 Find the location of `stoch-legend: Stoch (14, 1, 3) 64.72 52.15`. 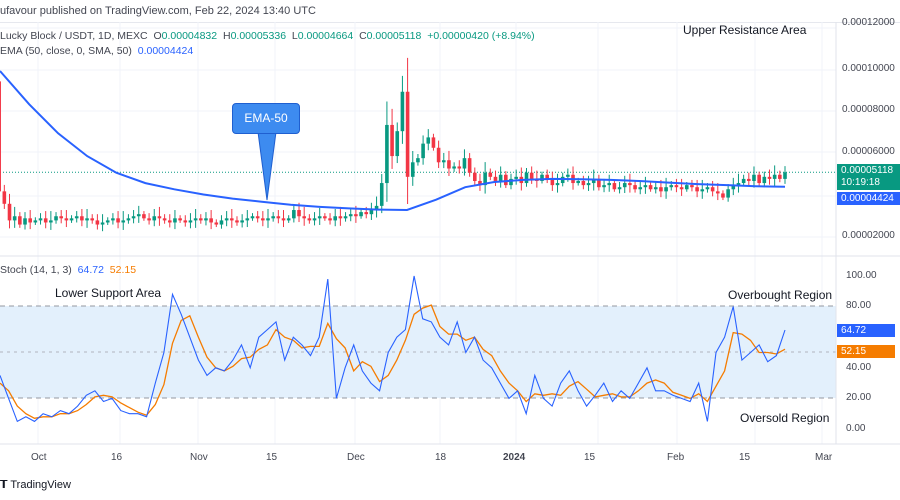

stoch-legend: Stoch (14, 1, 3) 64.72 52.15 is located at coordinates (68, 270).